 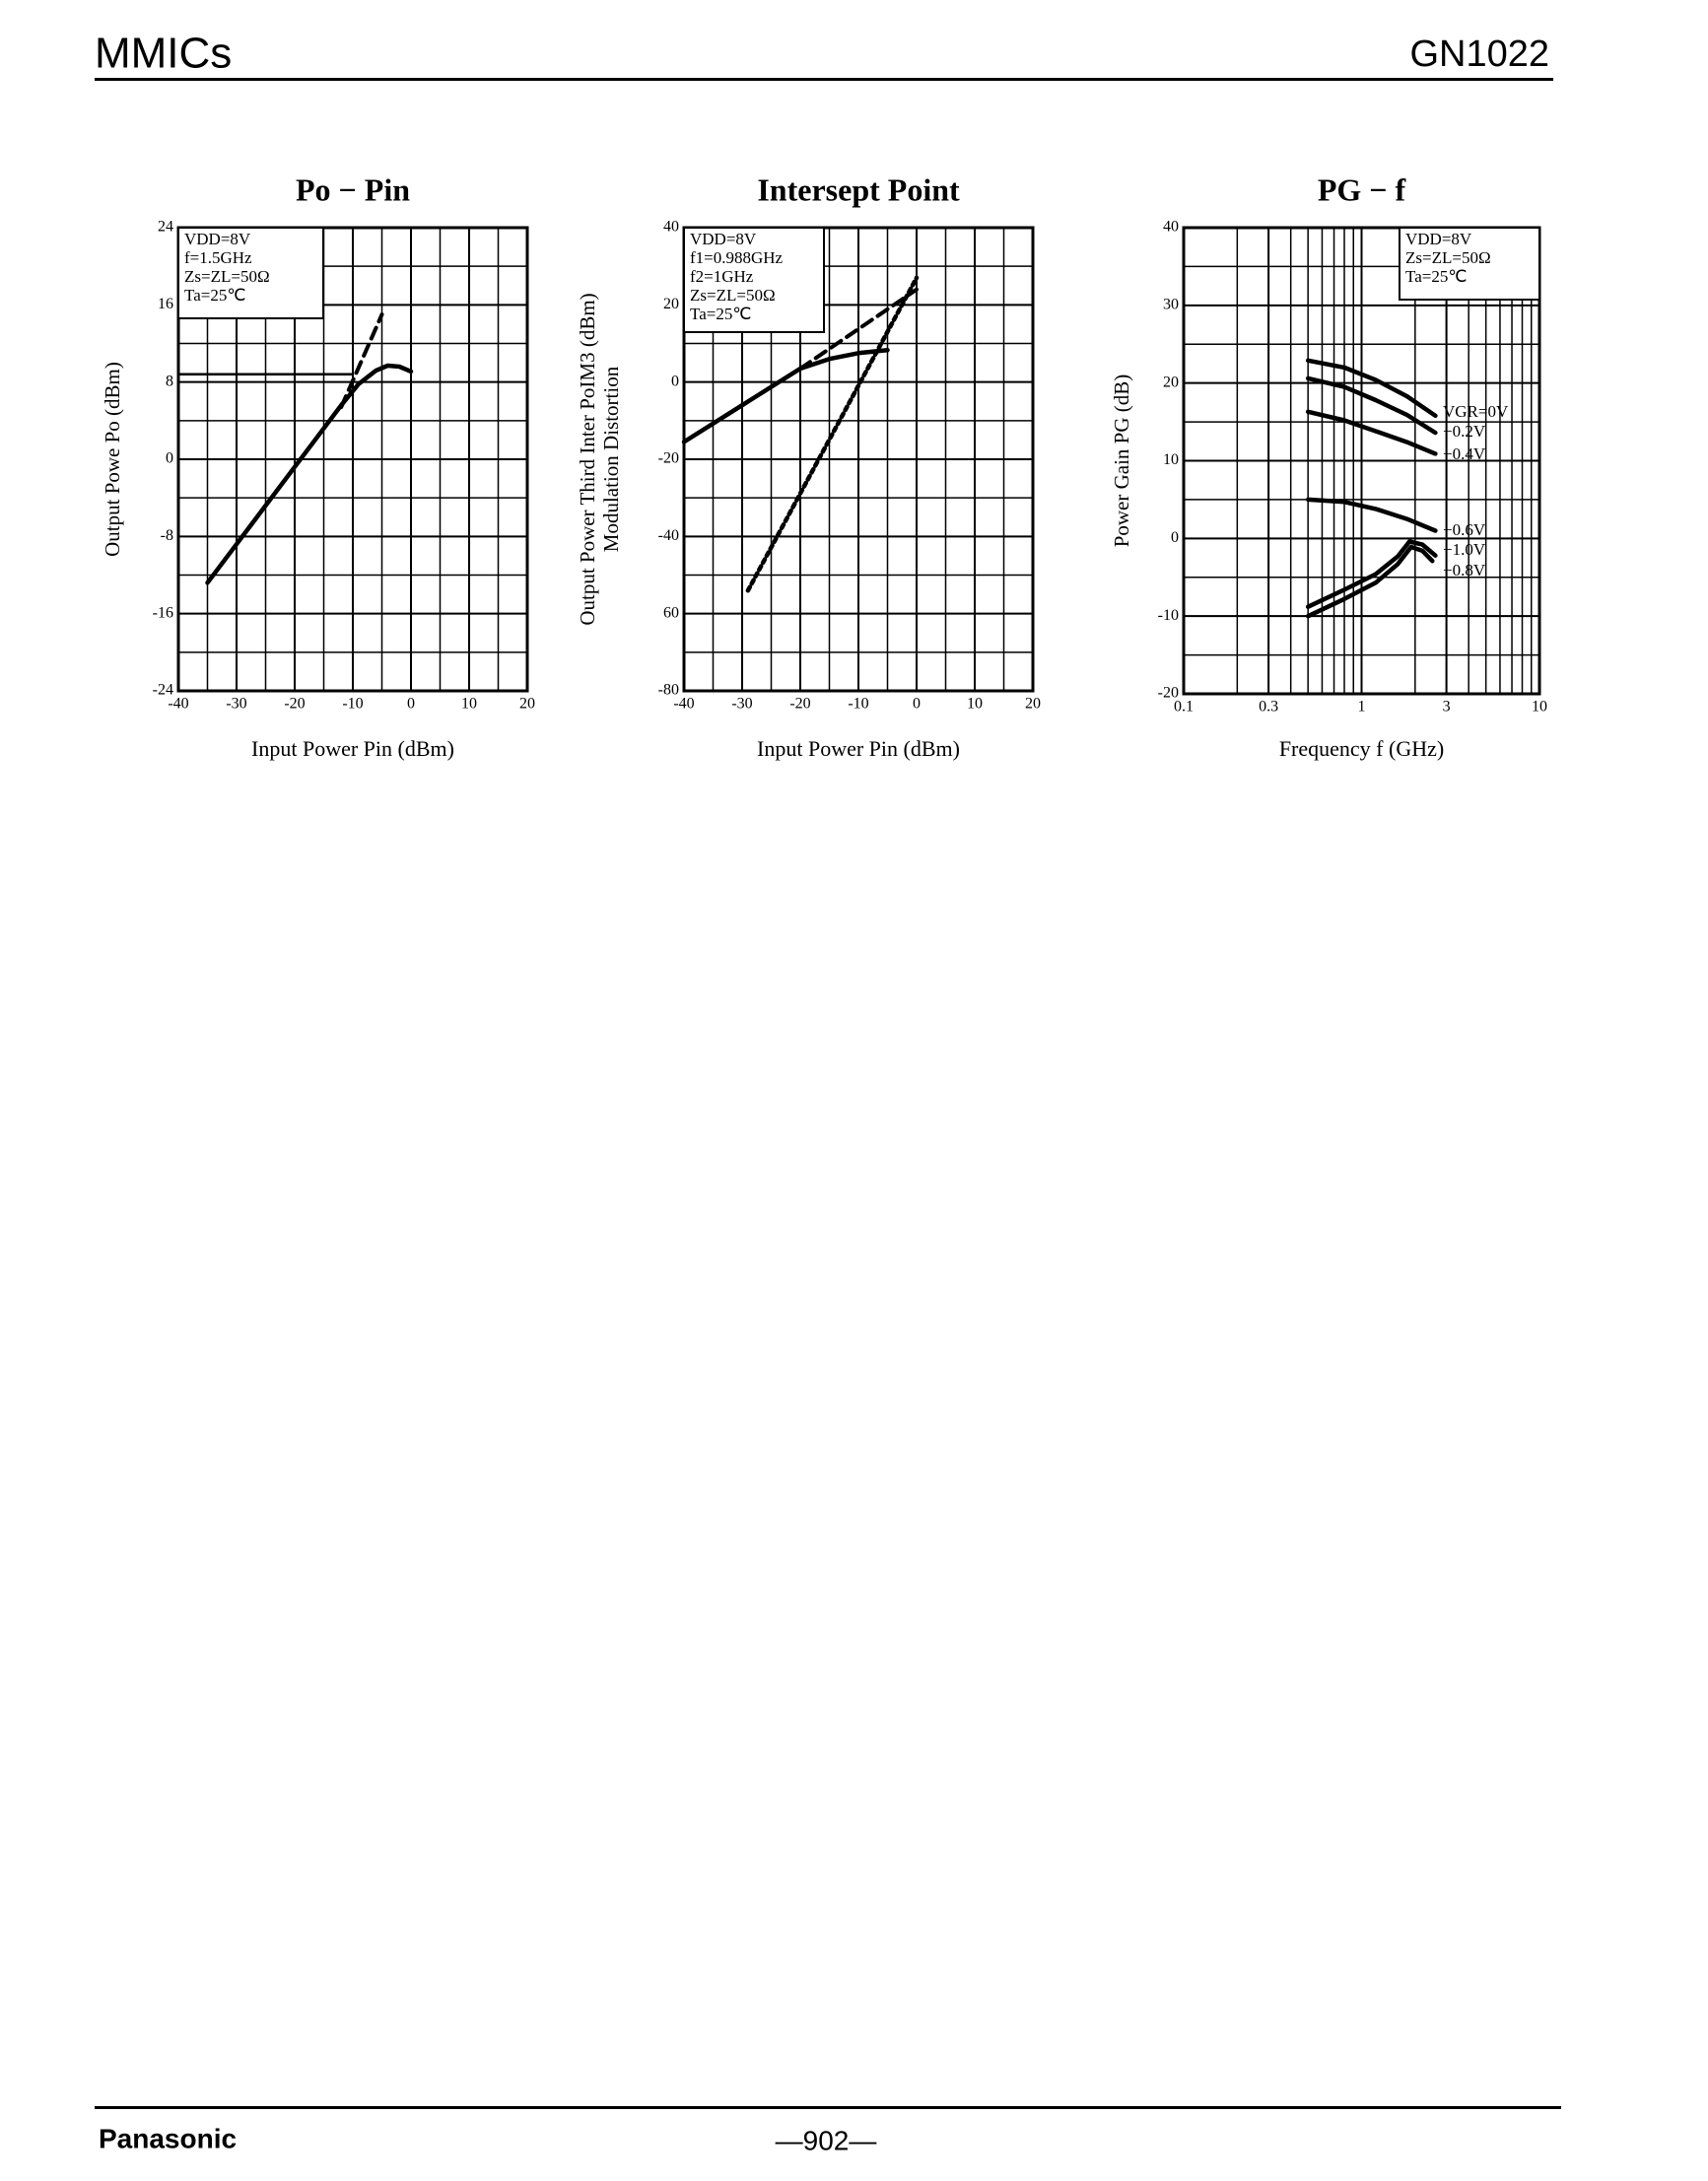 I want to click on y-tick-label: -80, so click(x=668, y=691).